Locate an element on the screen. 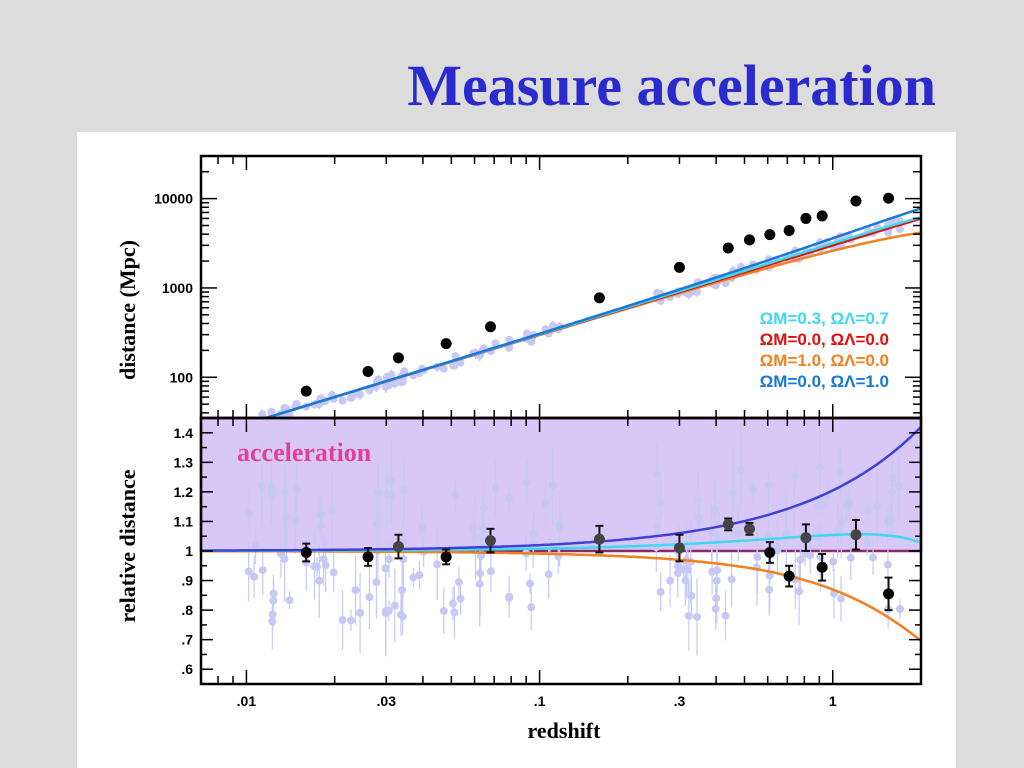  legend-entry: ΩM=0.0, ΩΛ=1.0 is located at coordinates (824, 381).